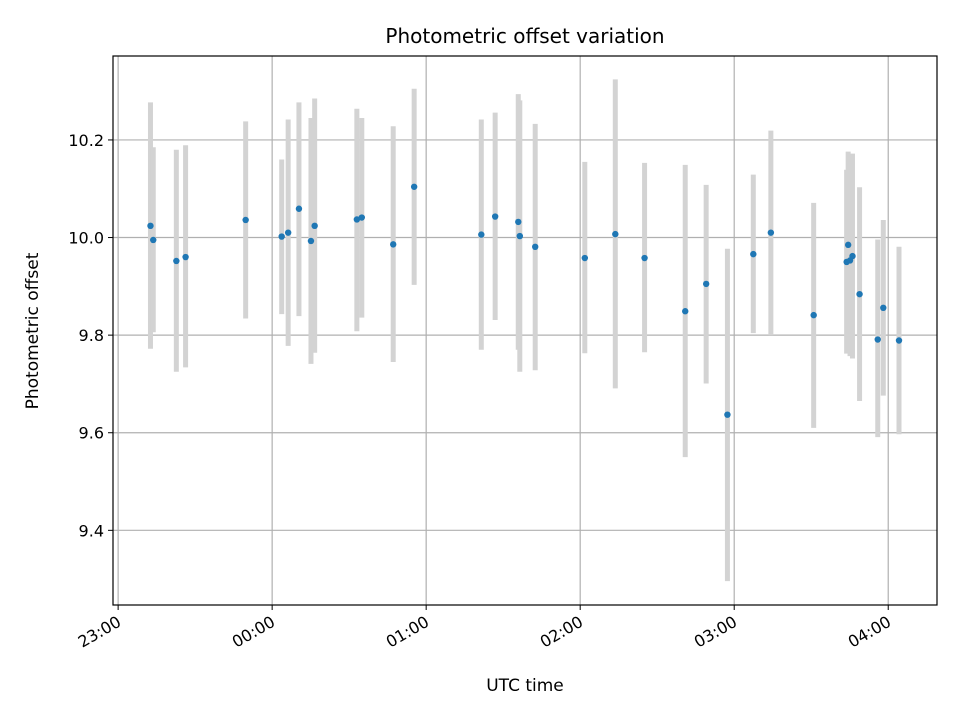 The height and width of the screenshot is (720, 960). What do you see at coordinates (86, 238) in the screenshot?
I see `y-tick-label: 10.0` at bounding box center [86, 238].